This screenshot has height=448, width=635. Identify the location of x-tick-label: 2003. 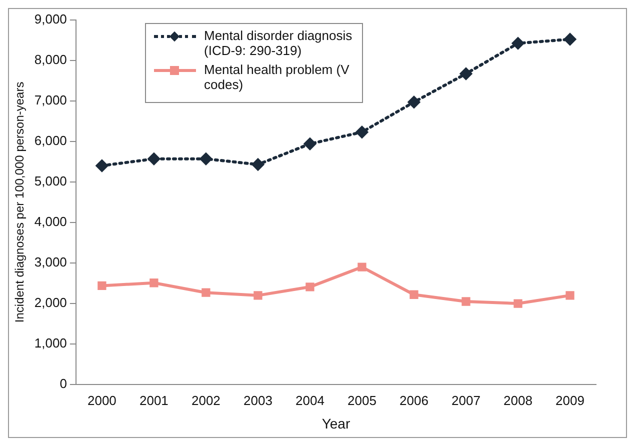
(257, 400).